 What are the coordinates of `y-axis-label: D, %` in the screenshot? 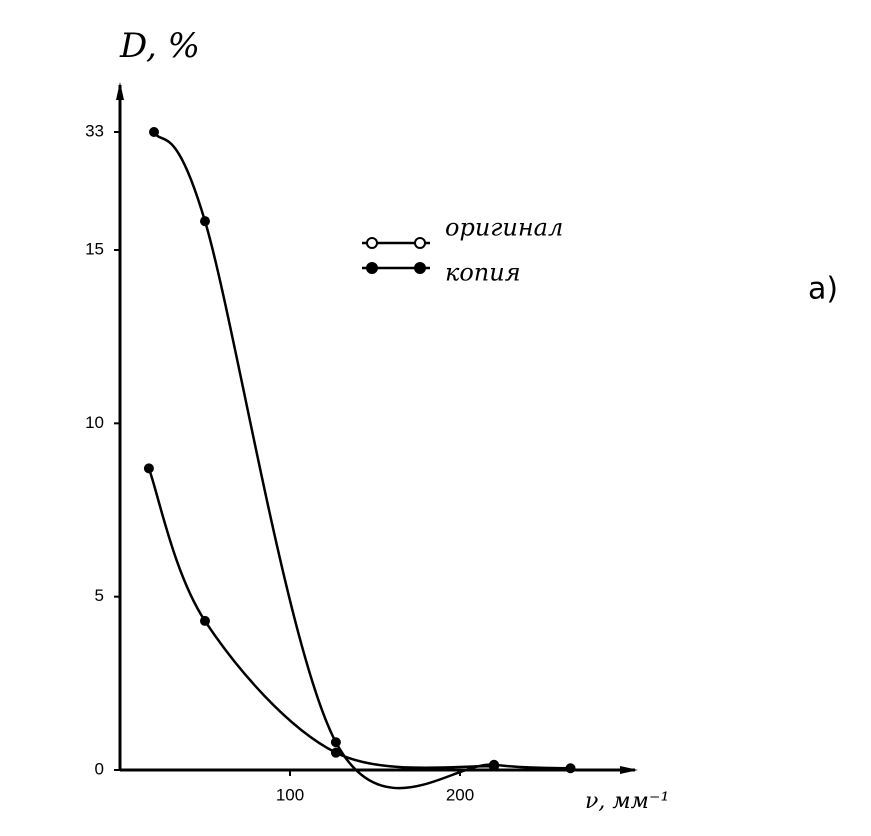 It's located at (159, 46).